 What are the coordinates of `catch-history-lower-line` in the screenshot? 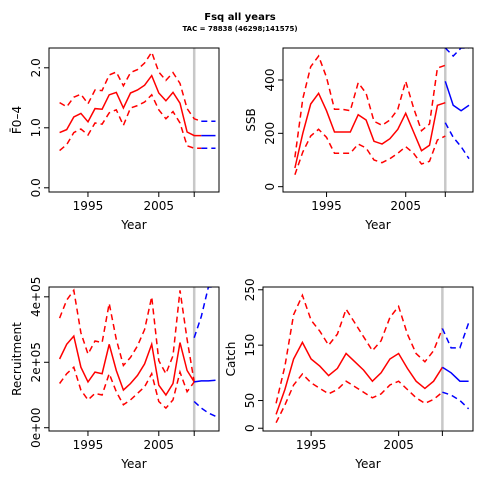 It's located at (359, 398).